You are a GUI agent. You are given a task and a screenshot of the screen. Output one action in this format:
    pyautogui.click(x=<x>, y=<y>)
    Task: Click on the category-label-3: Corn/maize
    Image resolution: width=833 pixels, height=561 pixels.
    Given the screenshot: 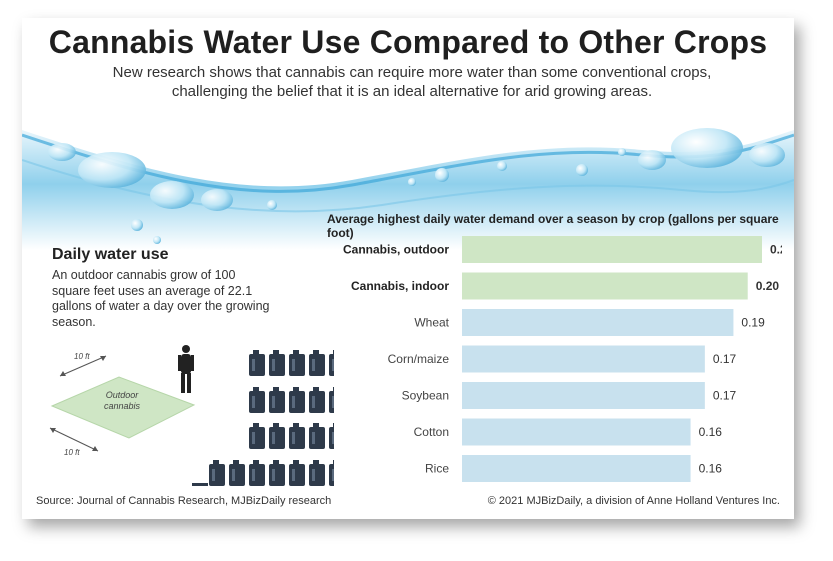 What is the action you would take?
    pyautogui.click(x=419, y=359)
    